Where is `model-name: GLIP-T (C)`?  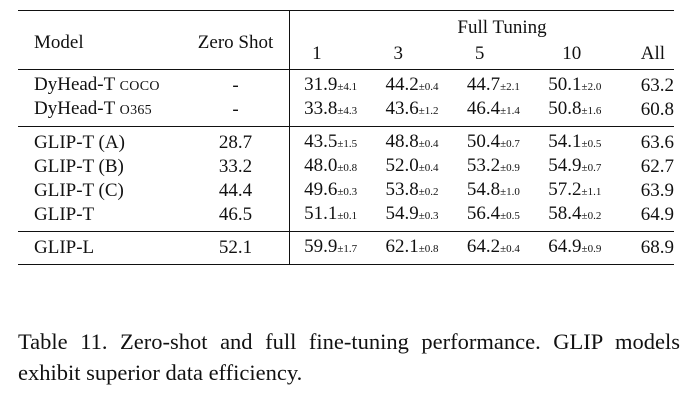
model-name: GLIP-T (C) is located at coordinates (100, 191).